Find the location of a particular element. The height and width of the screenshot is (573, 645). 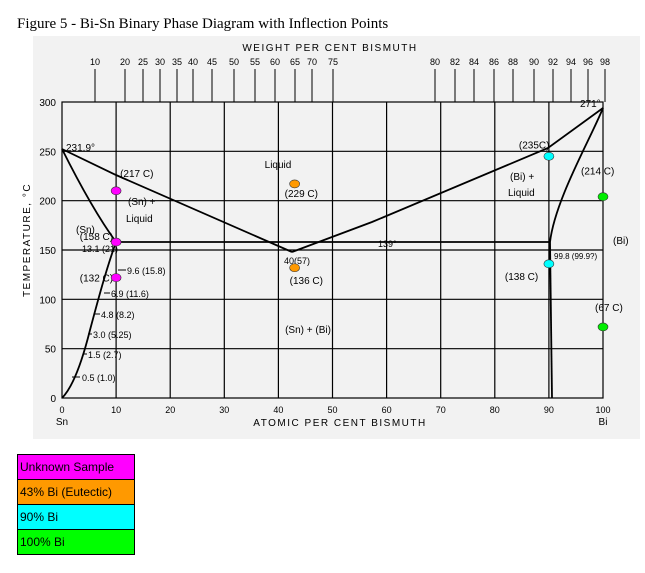

inflection-label: (214 C) is located at coordinates (597, 172).